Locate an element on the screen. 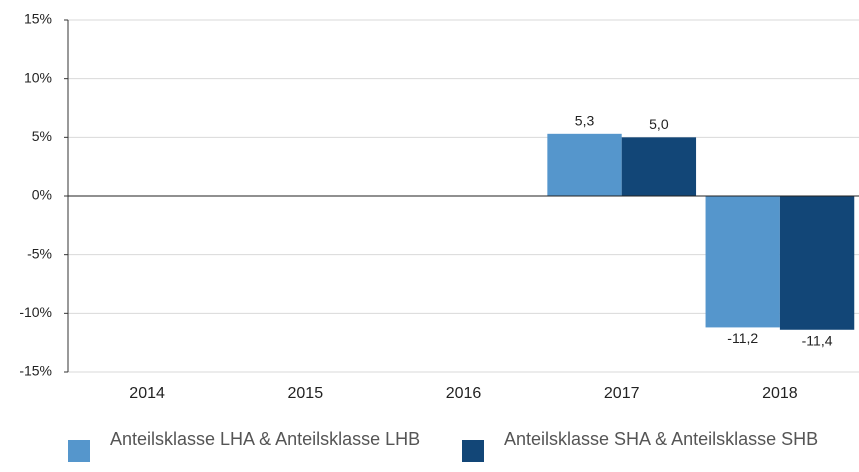  x-tick-label: 2017 is located at coordinates (622, 393).